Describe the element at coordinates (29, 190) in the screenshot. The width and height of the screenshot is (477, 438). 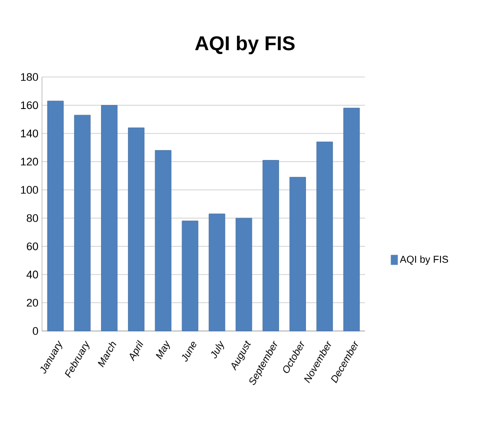
I see `y-tick-label: 100` at that location.